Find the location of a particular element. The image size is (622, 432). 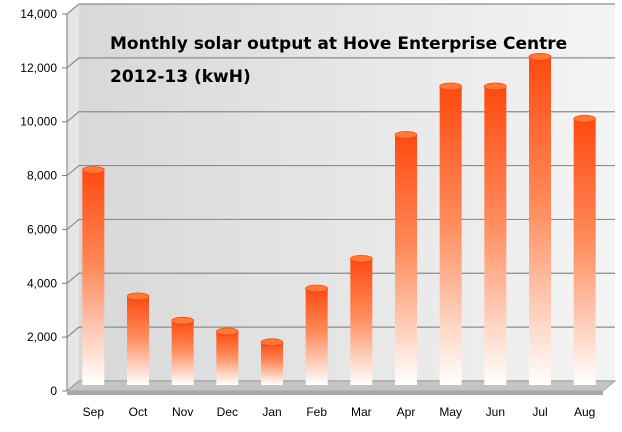

bar-jan is located at coordinates (272, 361).